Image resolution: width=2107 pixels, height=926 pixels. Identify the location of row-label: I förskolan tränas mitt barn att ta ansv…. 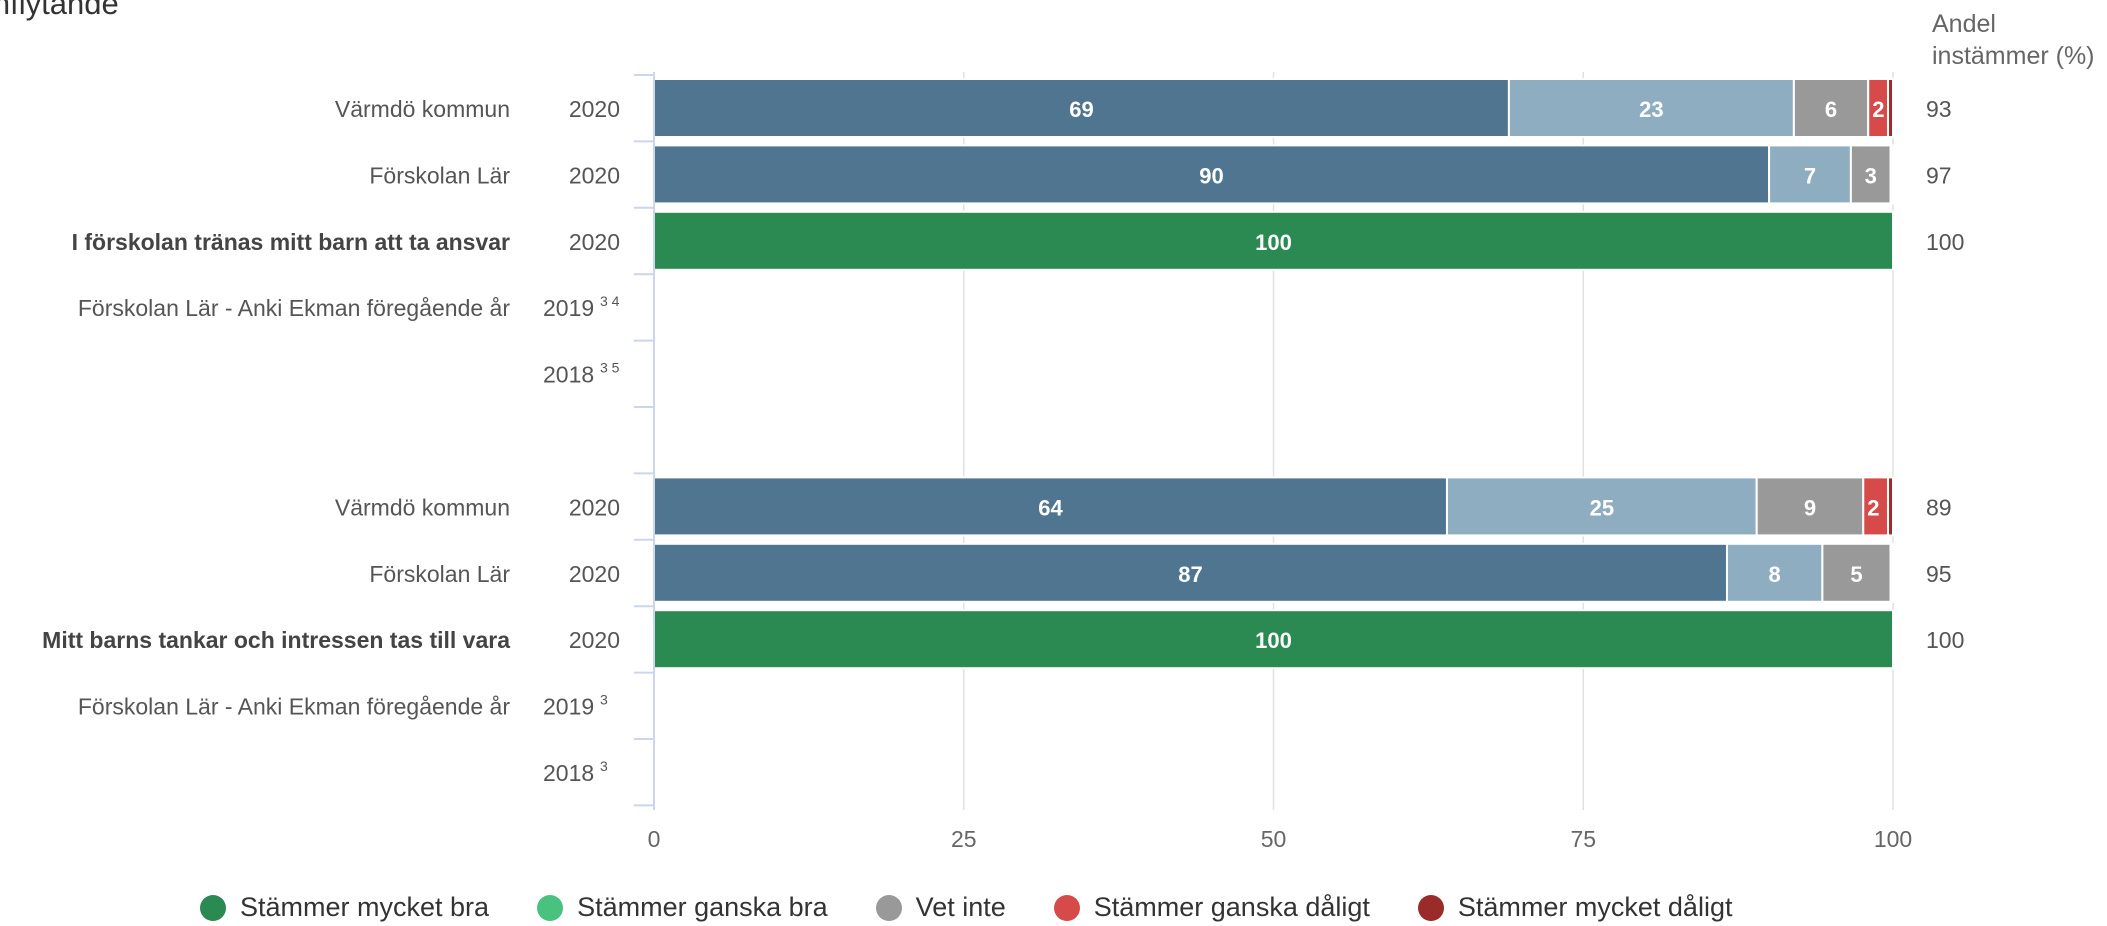
(291, 242).